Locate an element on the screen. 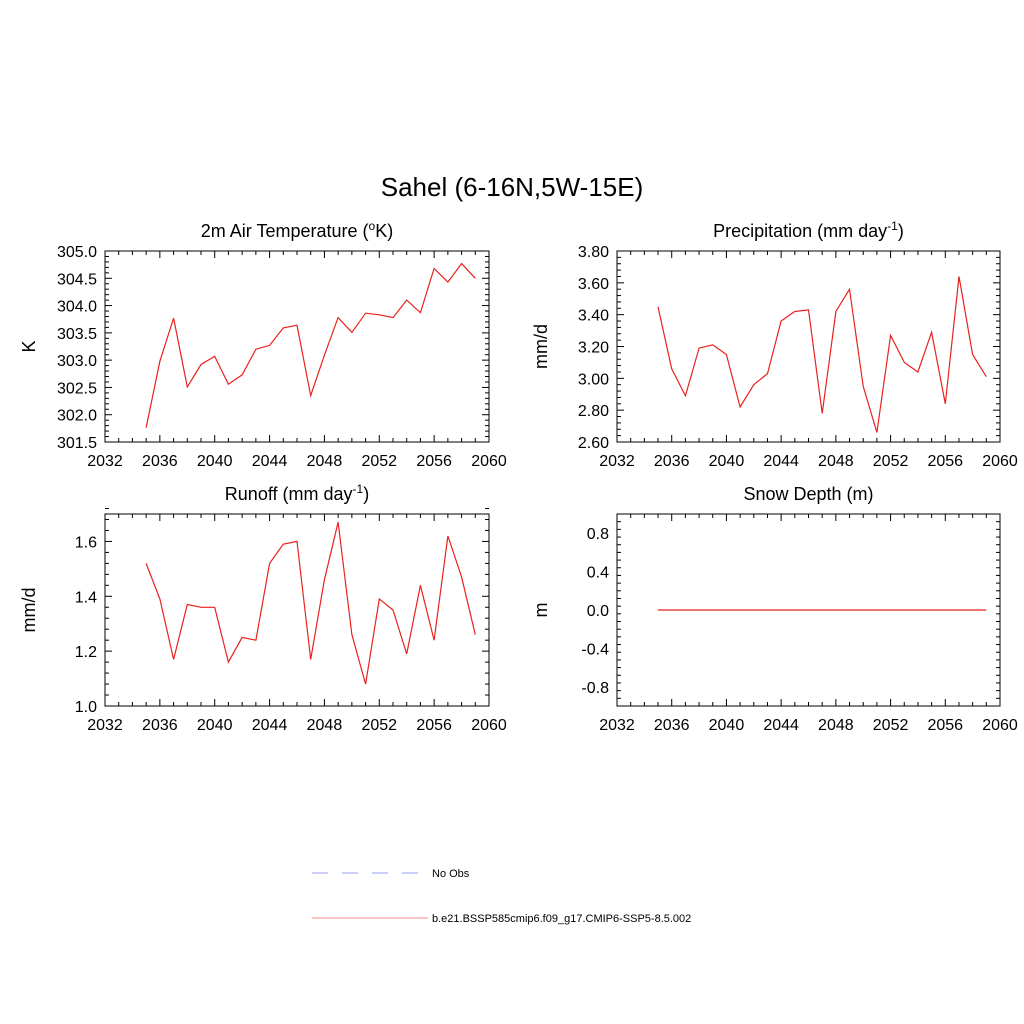 Image resolution: width=1024 pixels, height=1024 pixels. panel-title: Snow Depth (m) is located at coordinates (808, 494).